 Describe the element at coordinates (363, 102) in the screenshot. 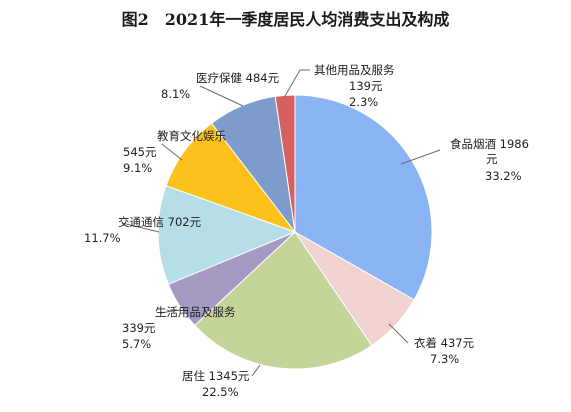

I see `data-label: 2.3%` at that location.